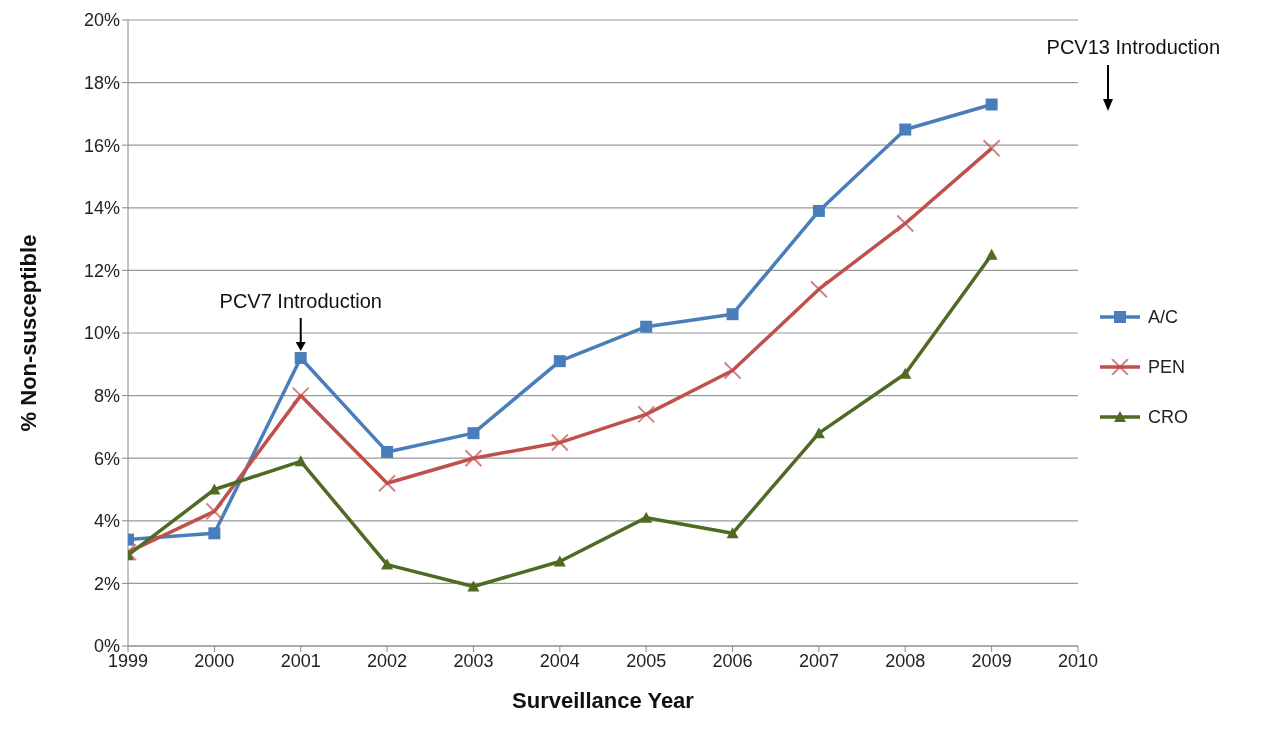 This screenshot has height=735, width=1268. What do you see at coordinates (991, 660) in the screenshot?
I see `x-tick-label: 2009` at bounding box center [991, 660].